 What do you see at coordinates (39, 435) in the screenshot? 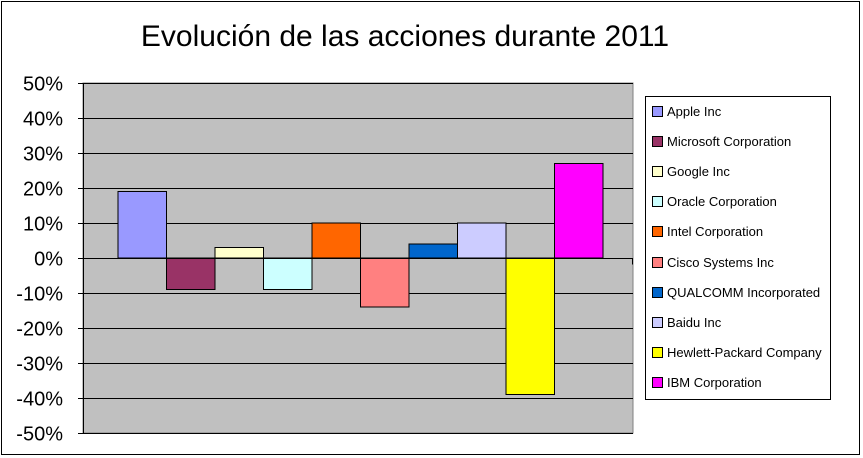
I see `y-tick-label: -50%` at bounding box center [39, 435].